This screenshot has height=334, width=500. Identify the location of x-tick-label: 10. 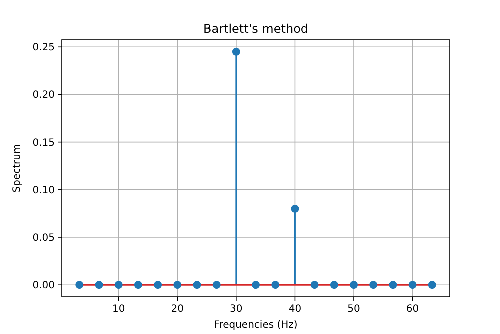
(119, 309).